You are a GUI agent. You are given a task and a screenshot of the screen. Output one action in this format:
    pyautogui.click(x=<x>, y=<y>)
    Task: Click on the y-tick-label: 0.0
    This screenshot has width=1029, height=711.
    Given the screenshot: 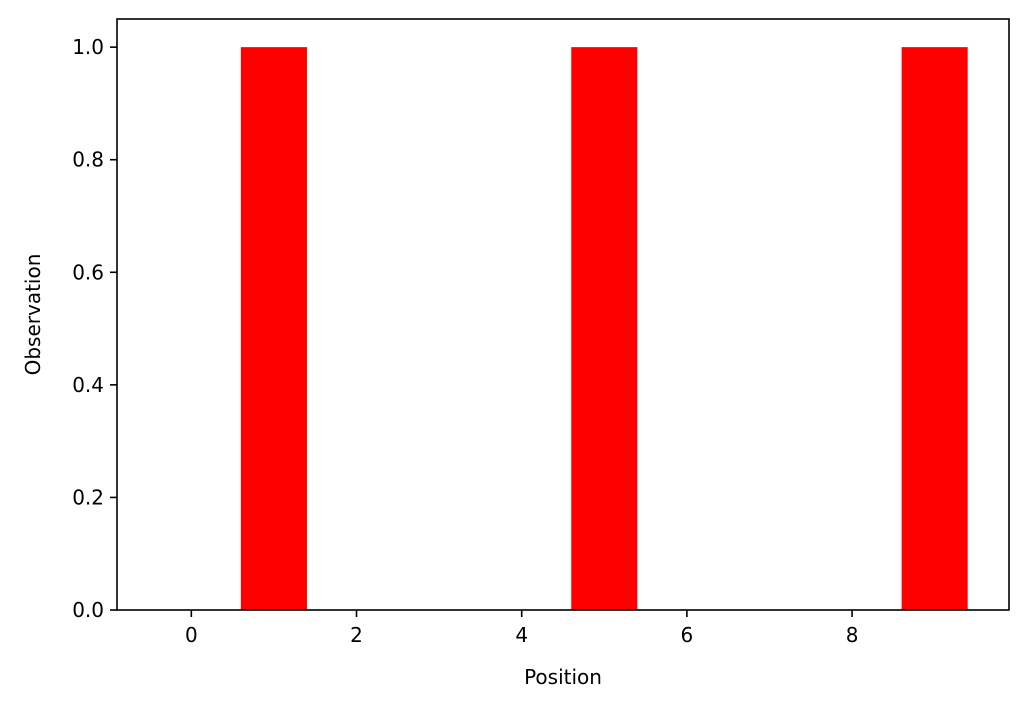 What is the action you would take?
    pyautogui.click(x=88, y=610)
    